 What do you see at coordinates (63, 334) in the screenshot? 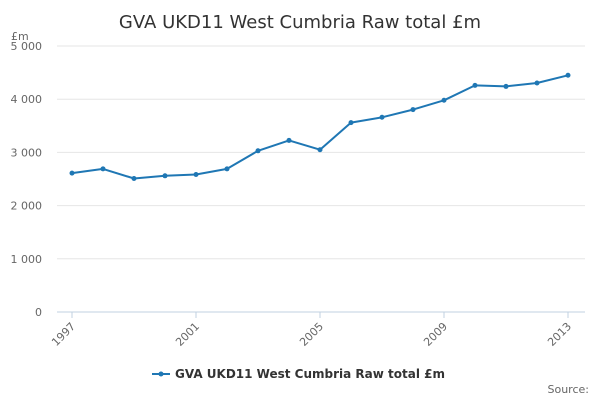
I see `x-tick-label: 1997` at bounding box center [63, 334].